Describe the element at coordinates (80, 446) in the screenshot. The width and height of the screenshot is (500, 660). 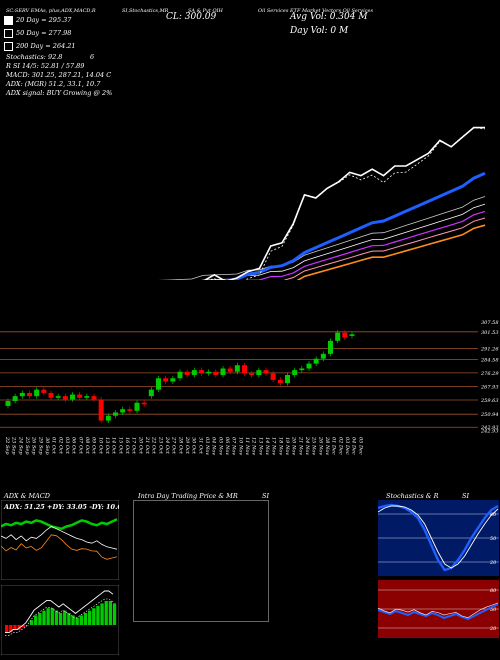
I see `date-tick-label: 07 Oct` at that location.